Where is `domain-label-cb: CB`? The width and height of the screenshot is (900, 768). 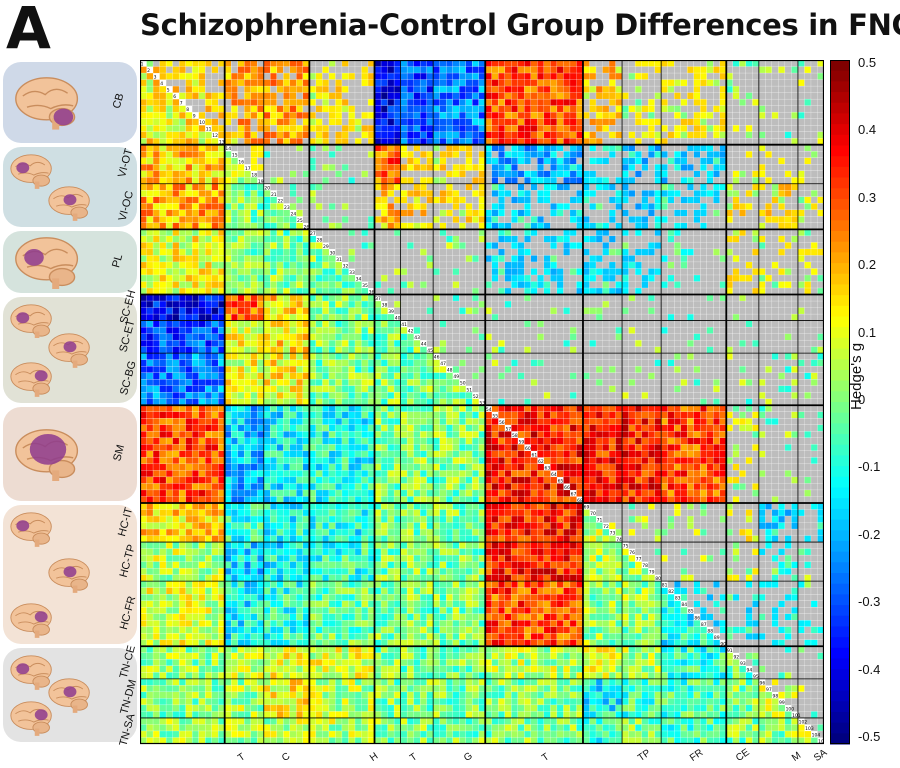 domain-label-cb: CB is located at coordinates (118, 101).